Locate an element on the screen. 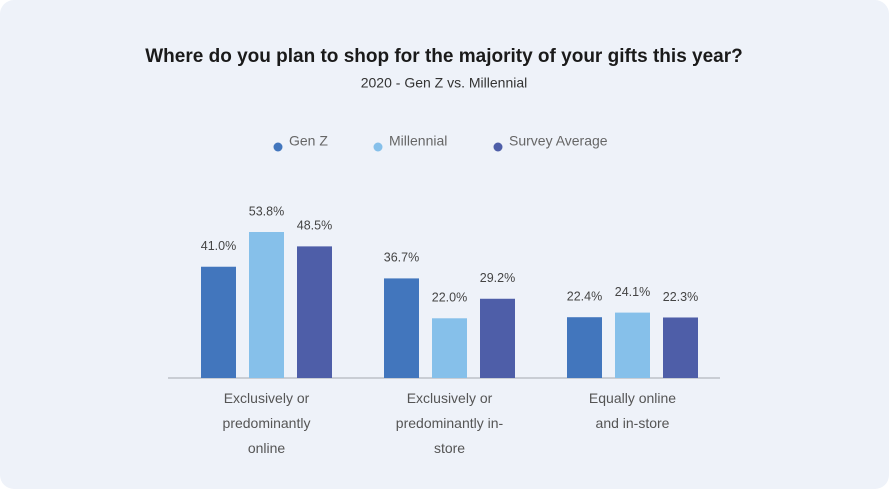 Image resolution: width=889 pixels, height=489 pixels. chart-subtitle: 2020 - Gen Z vs. Millennial is located at coordinates (444, 83).